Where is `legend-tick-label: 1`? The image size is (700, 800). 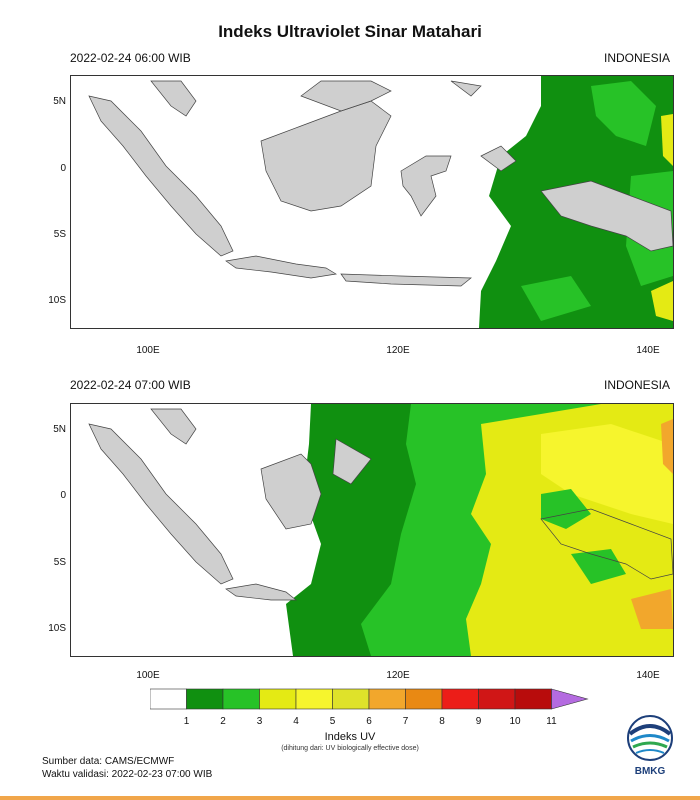 legend-tick-label: 1 is located at coordinates (186, 721).